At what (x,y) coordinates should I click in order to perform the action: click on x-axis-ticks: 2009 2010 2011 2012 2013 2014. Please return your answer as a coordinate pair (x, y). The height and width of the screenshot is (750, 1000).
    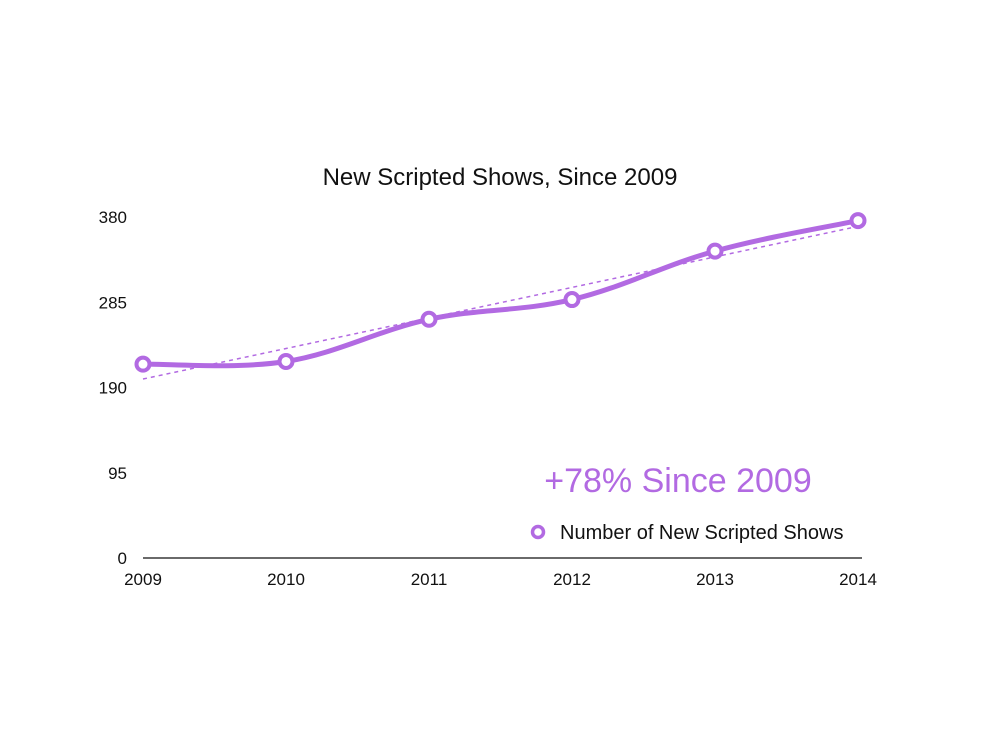
    Looking at the image, I should click on (500, 579).